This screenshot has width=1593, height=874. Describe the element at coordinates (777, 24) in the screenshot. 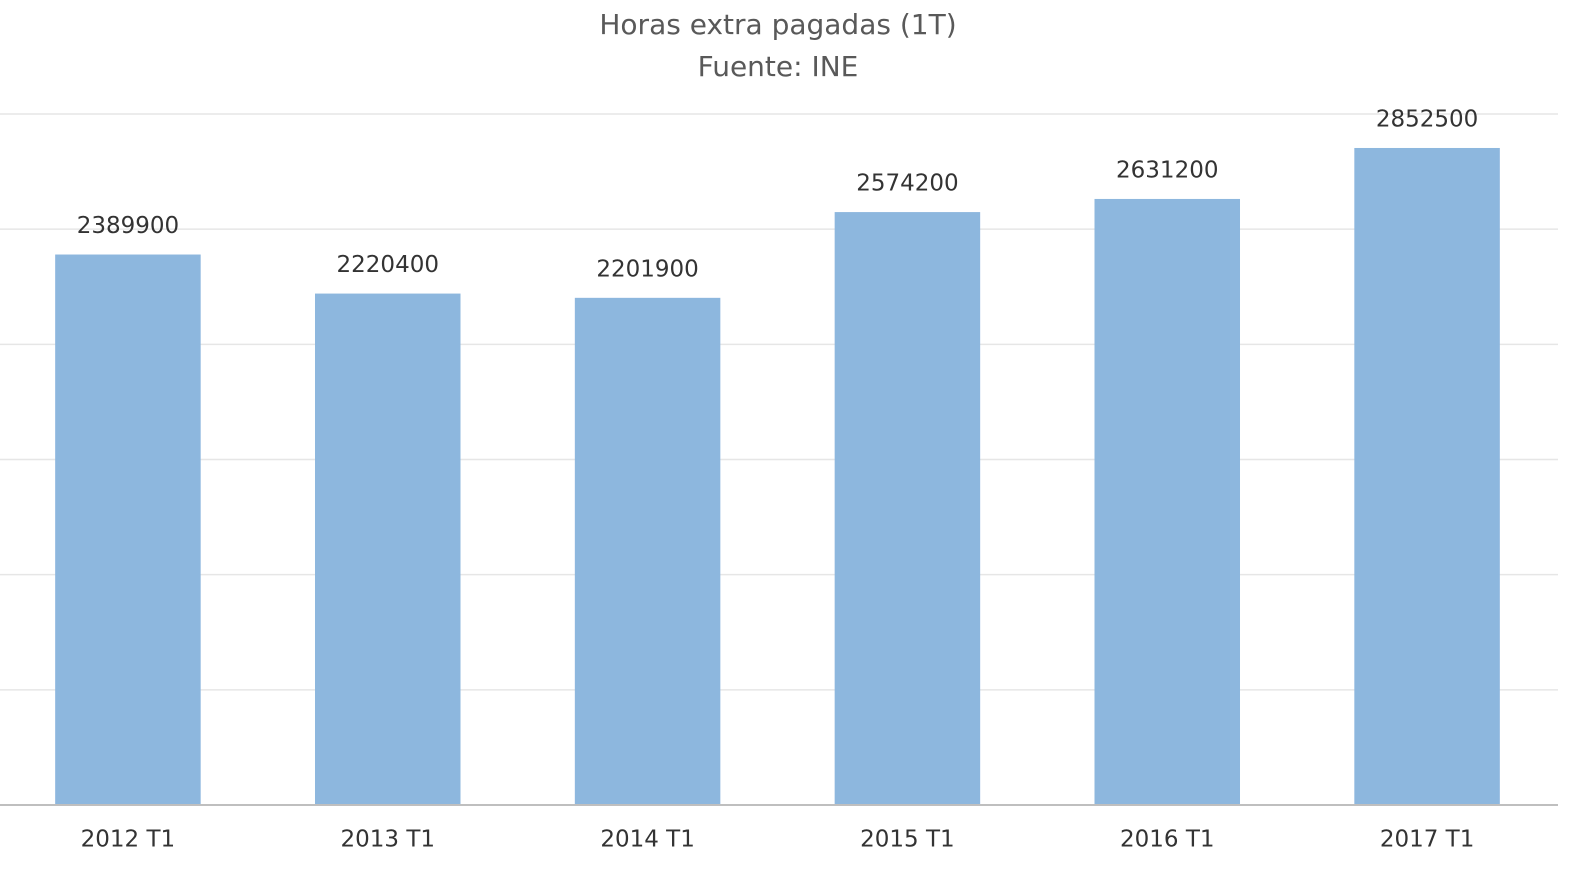

I see `chart-title: Horas extra pagadas (1T)` at that location.